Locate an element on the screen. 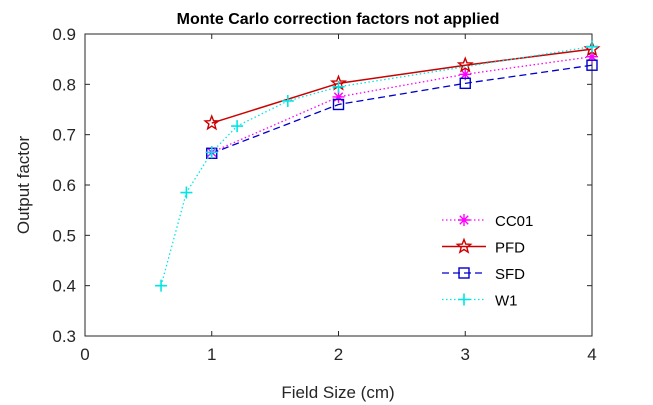  legend-label: PFD is located at coordinates (510, 248).